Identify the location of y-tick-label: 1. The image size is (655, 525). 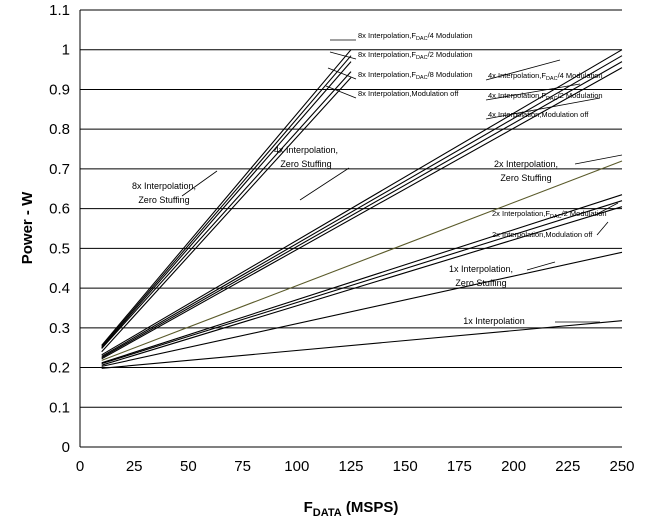
(66, 50).